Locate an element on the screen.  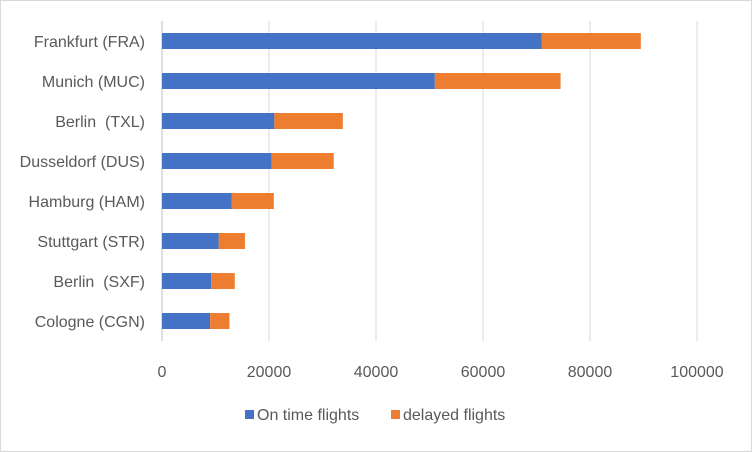
category-label: Hamburg (HAM) is located at coordinates (87, 202).